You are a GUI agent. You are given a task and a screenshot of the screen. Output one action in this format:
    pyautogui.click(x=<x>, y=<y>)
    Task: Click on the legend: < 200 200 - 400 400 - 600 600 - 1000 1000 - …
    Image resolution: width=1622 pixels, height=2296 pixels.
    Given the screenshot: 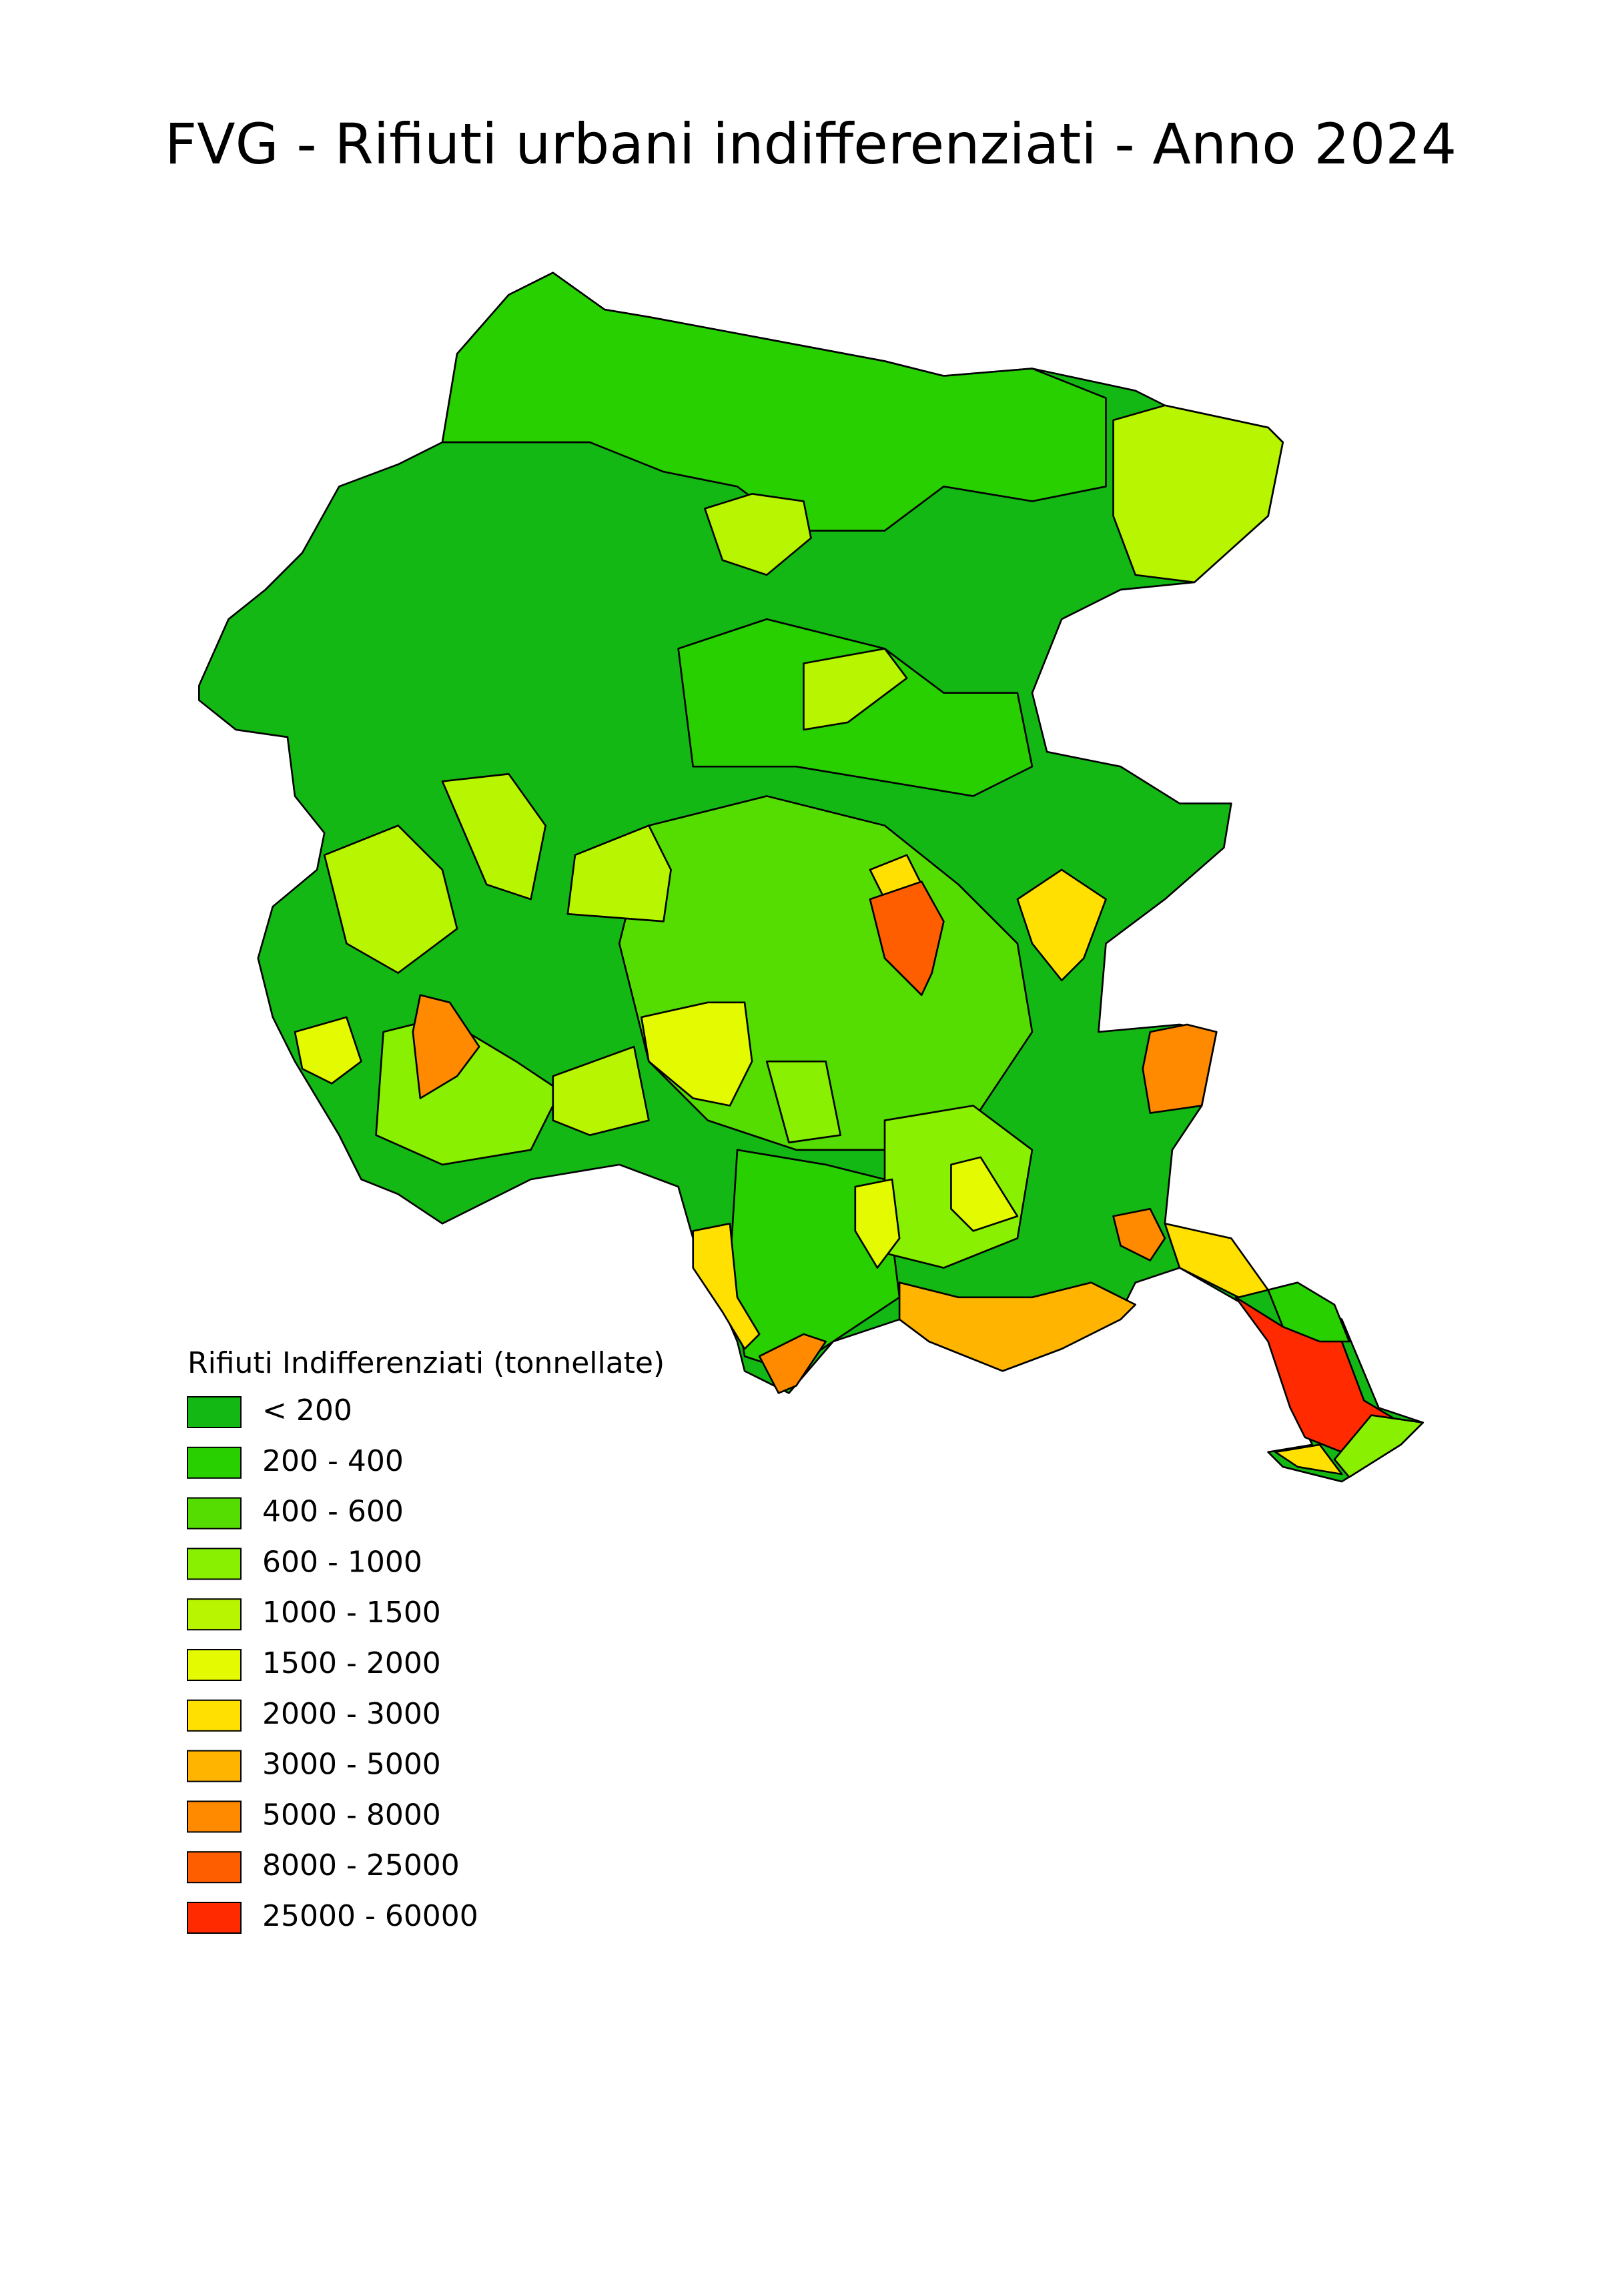 What is the action you would take?
    pyautogui.click(x=332, y=1663)
    